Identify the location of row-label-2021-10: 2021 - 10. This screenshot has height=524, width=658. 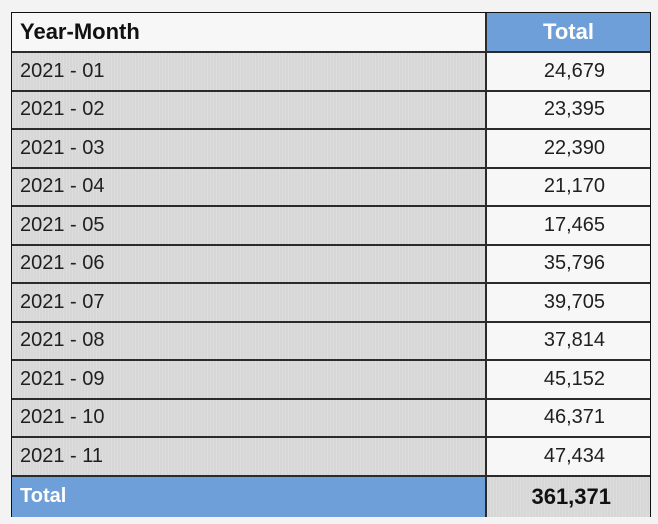
(249, 418).